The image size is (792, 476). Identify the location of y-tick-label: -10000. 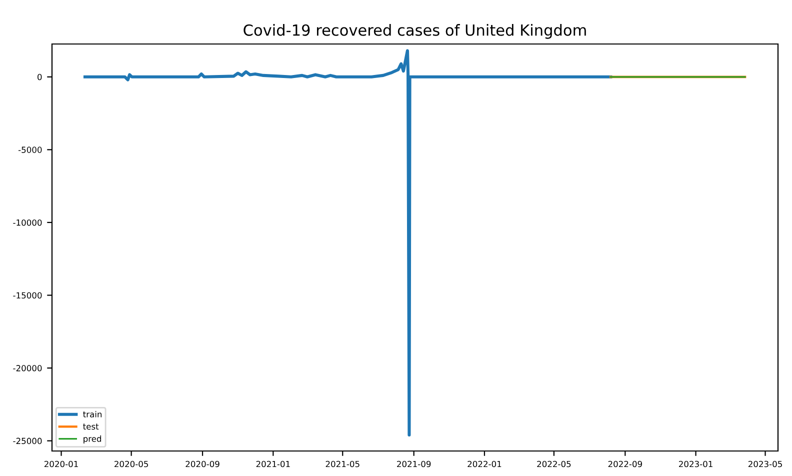
(27, 222).